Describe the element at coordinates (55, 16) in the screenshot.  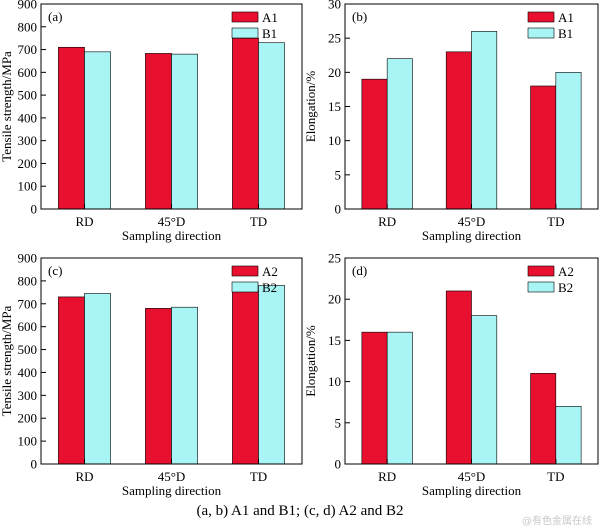
I see `panel-label: (a)` at that location.